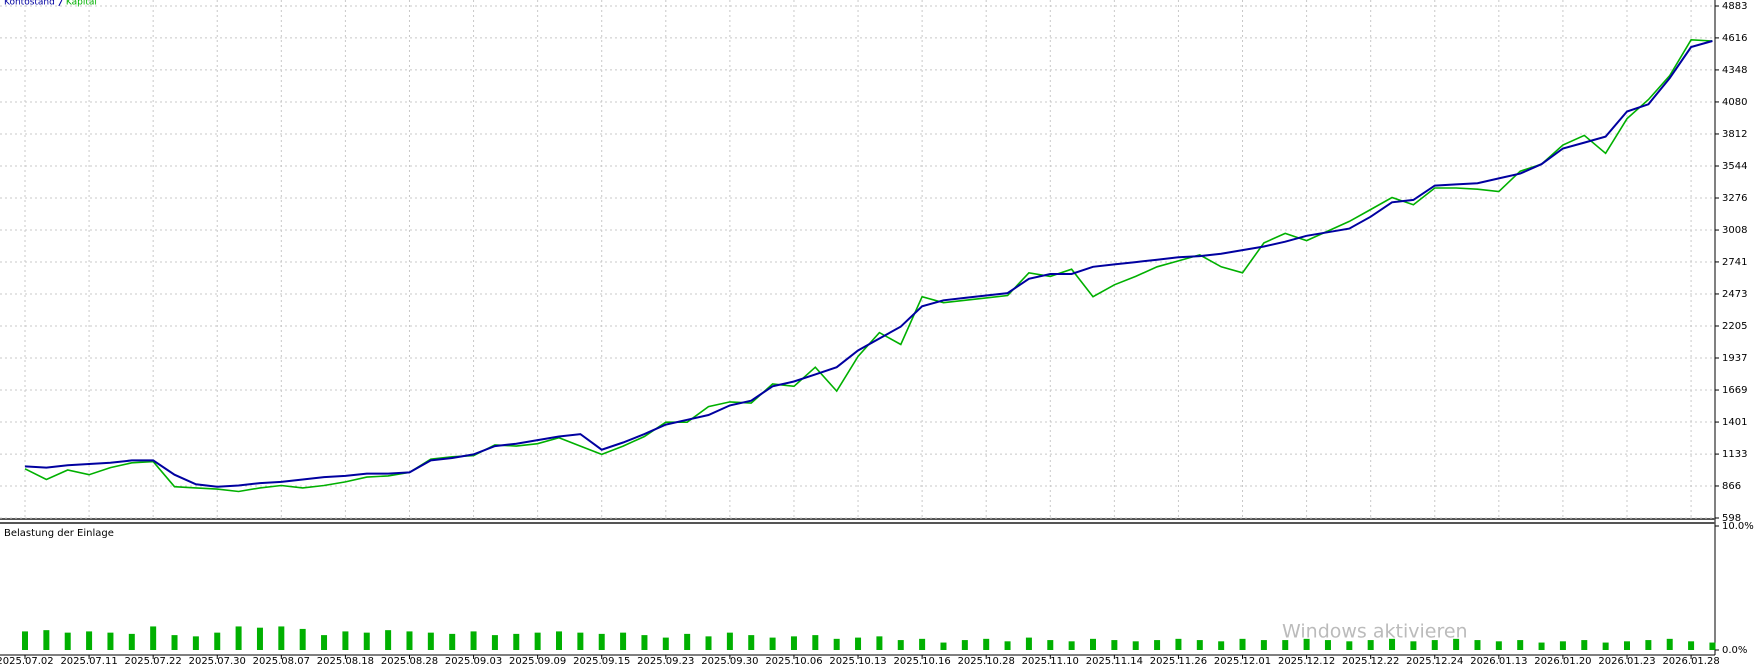  What do you see at coordinates (537, 661) in the screenshot?
I see `x-tick-label: 2025.09.09` at bounding box center [537, 661].